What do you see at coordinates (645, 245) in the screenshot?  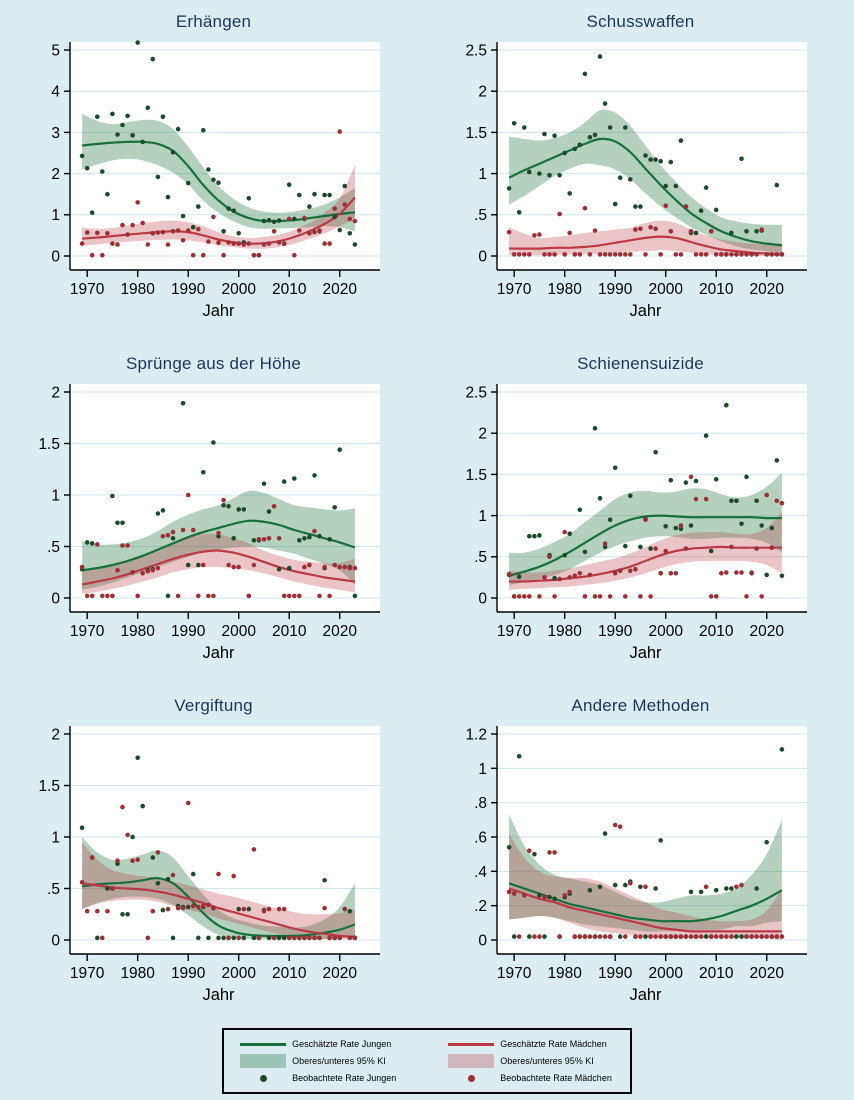 I see `estimated-line-maedchen` at bounding box center [645, 245].